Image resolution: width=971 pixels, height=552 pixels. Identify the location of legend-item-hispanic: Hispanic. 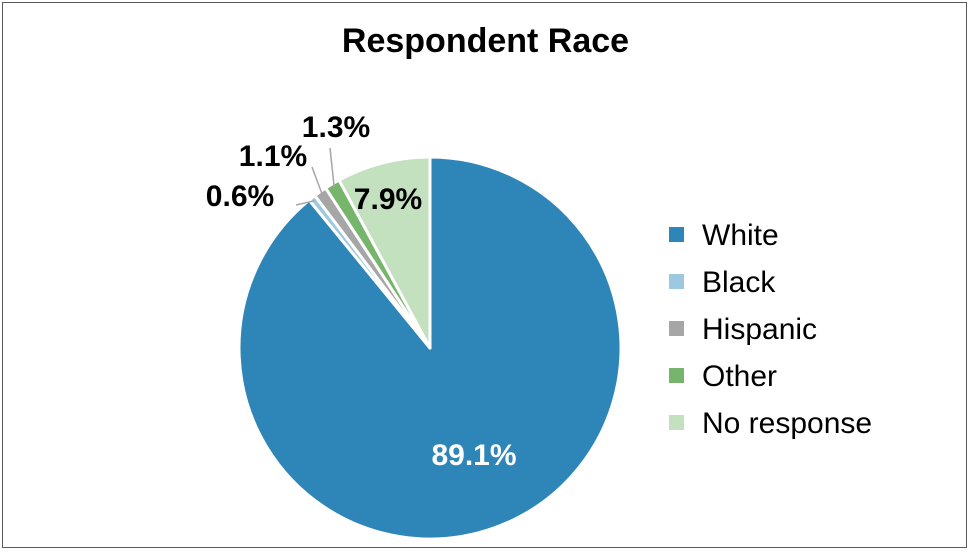
(743, 329).